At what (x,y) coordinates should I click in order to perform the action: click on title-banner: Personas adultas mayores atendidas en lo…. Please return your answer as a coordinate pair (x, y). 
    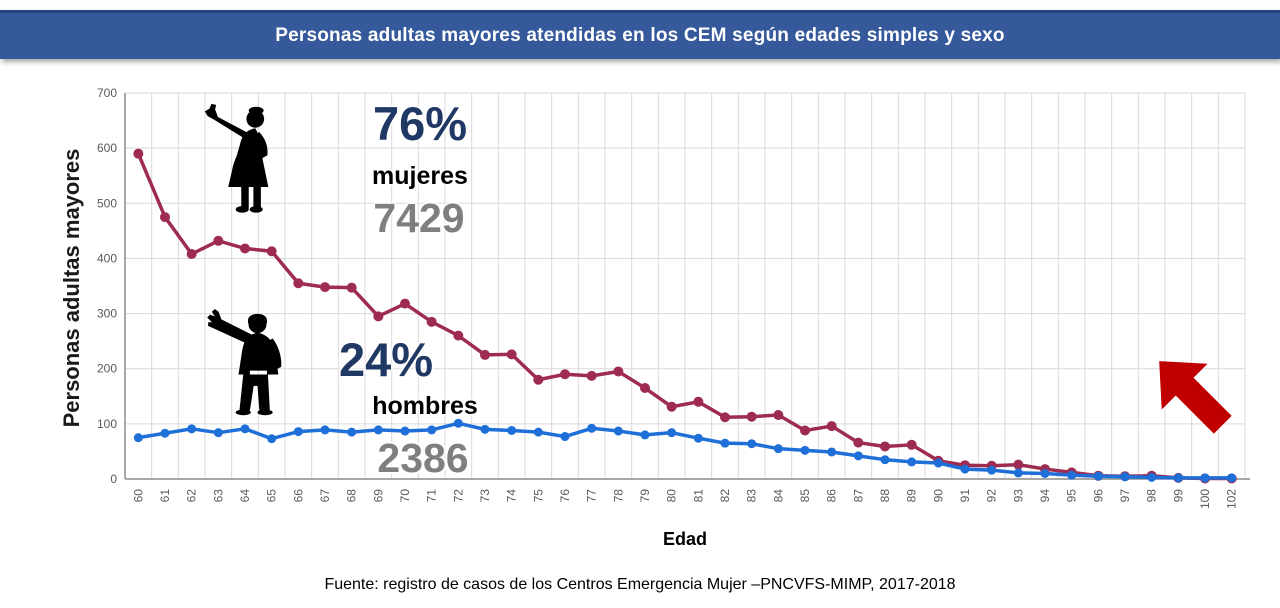
    Looking at the image, I should click on (640, 34).